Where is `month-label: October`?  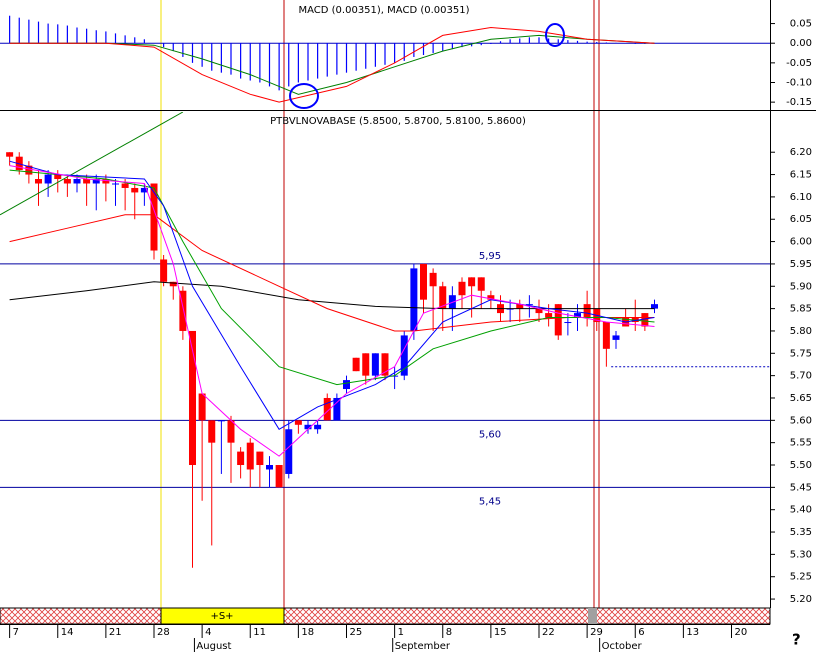 month-label: October is located at coordinates (622, 646).